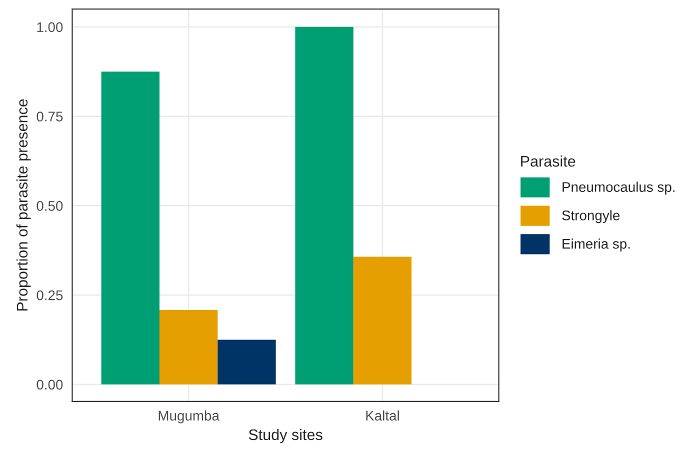 Image resolution: width=688 pixels, height=451 pixels. I want to click on y-tick-label: 1.00, so click(50, 27).